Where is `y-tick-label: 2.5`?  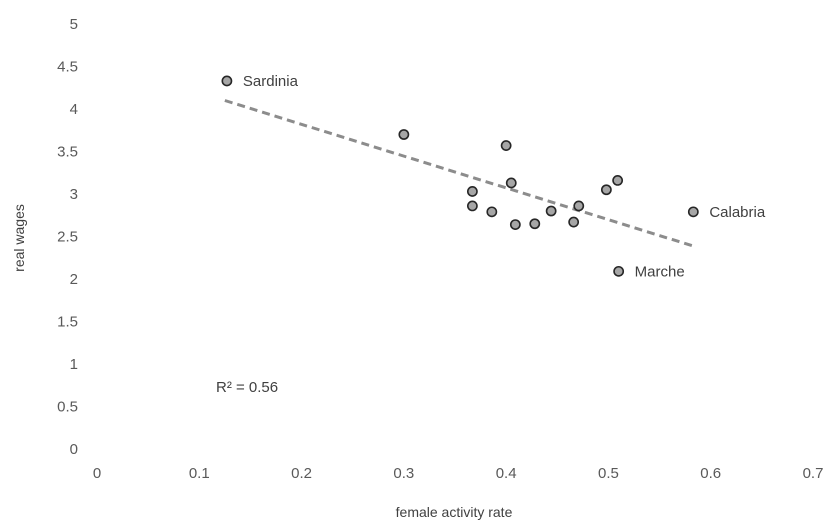
y-tick-label: 2.5 is located at coordinates (67, 237).